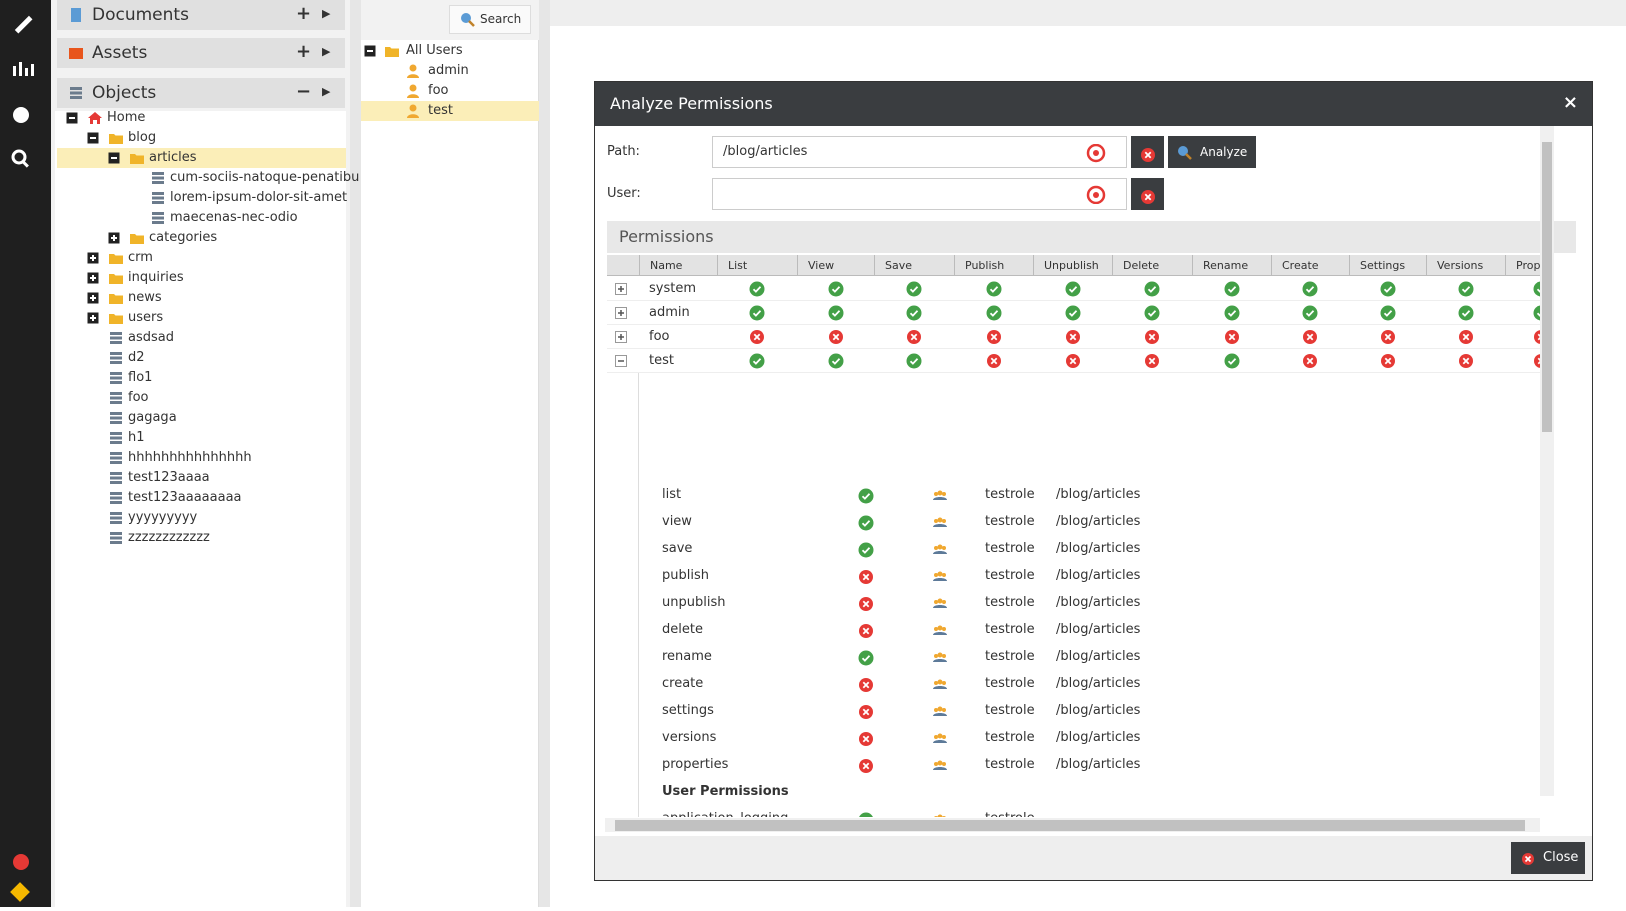 This screenshot has width=1626, height=911. What do you see at coordinates (1088, 13) in the screenshot?
I see `tab-bar` at bounding box center [1088, 13].